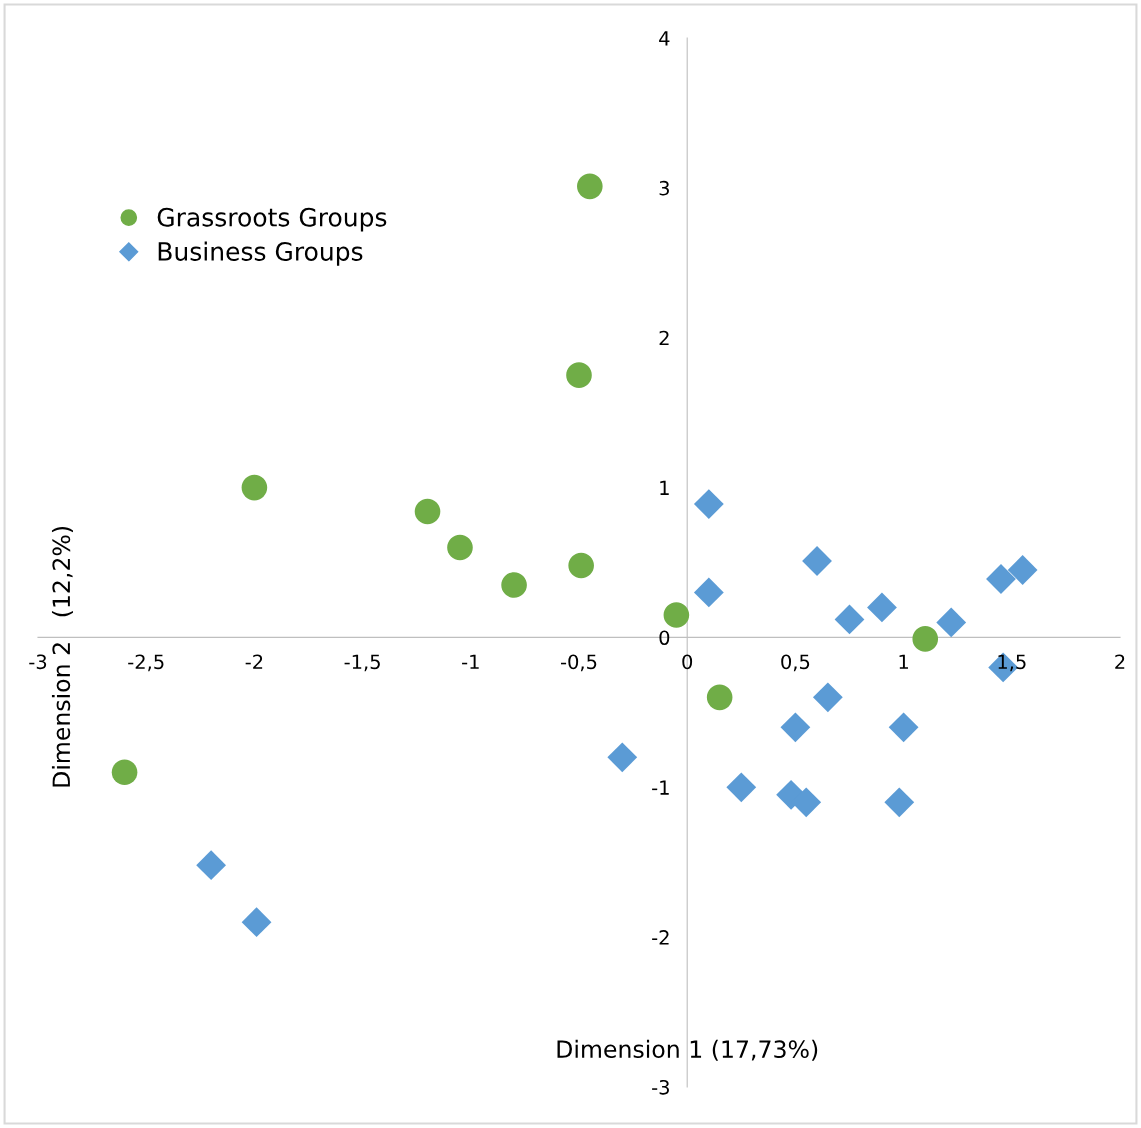 This screenshot has height=1128, width=1141. Describe the element at coordinates (38, 662) in the screenshot. I see `x-tick-label: -3` at that location.